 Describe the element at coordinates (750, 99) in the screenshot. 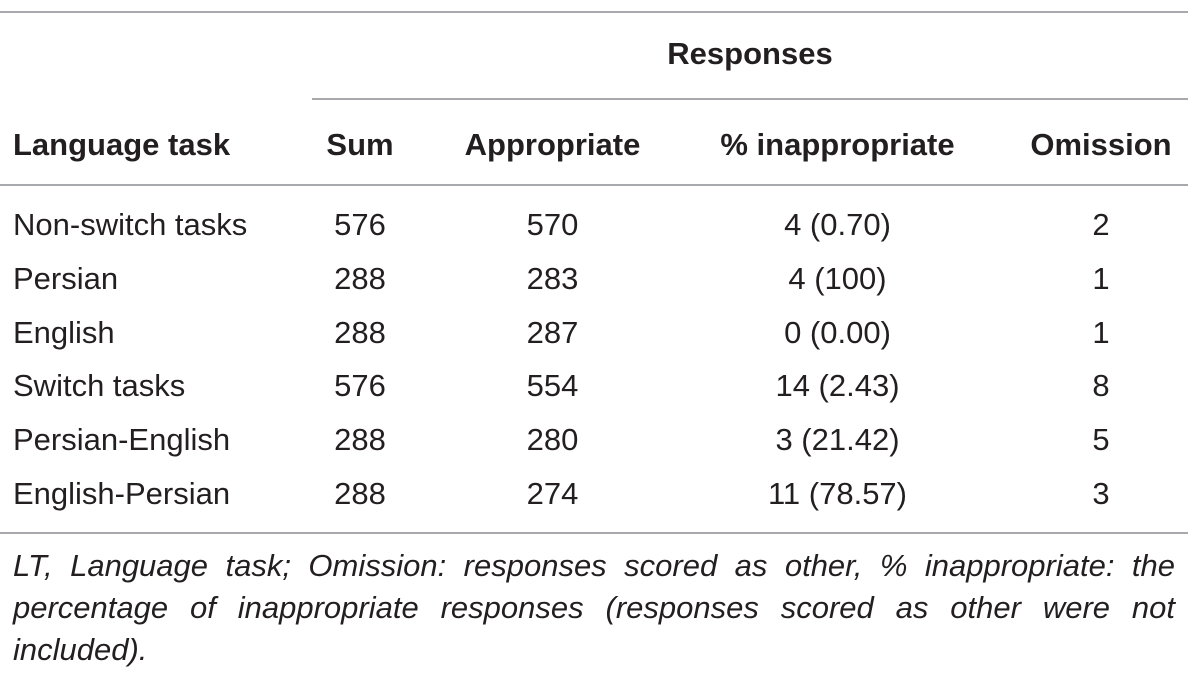

I see `group-header-rule` at that location.